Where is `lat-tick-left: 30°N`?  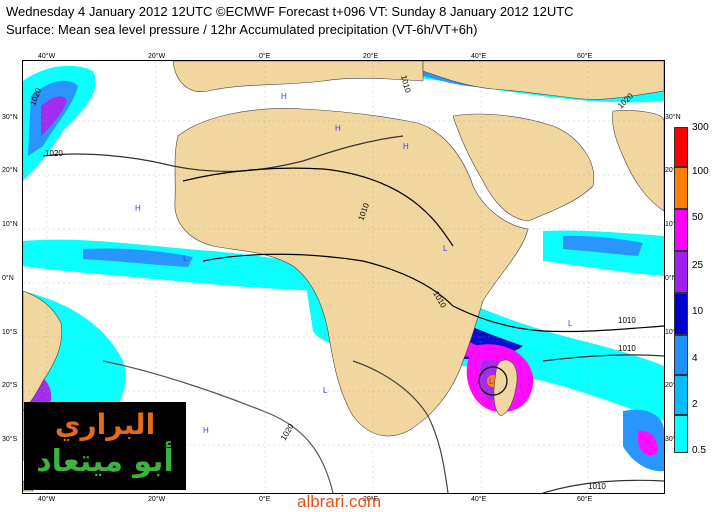 lat-tick-left: 30°N is located at coordinates (10, 117).